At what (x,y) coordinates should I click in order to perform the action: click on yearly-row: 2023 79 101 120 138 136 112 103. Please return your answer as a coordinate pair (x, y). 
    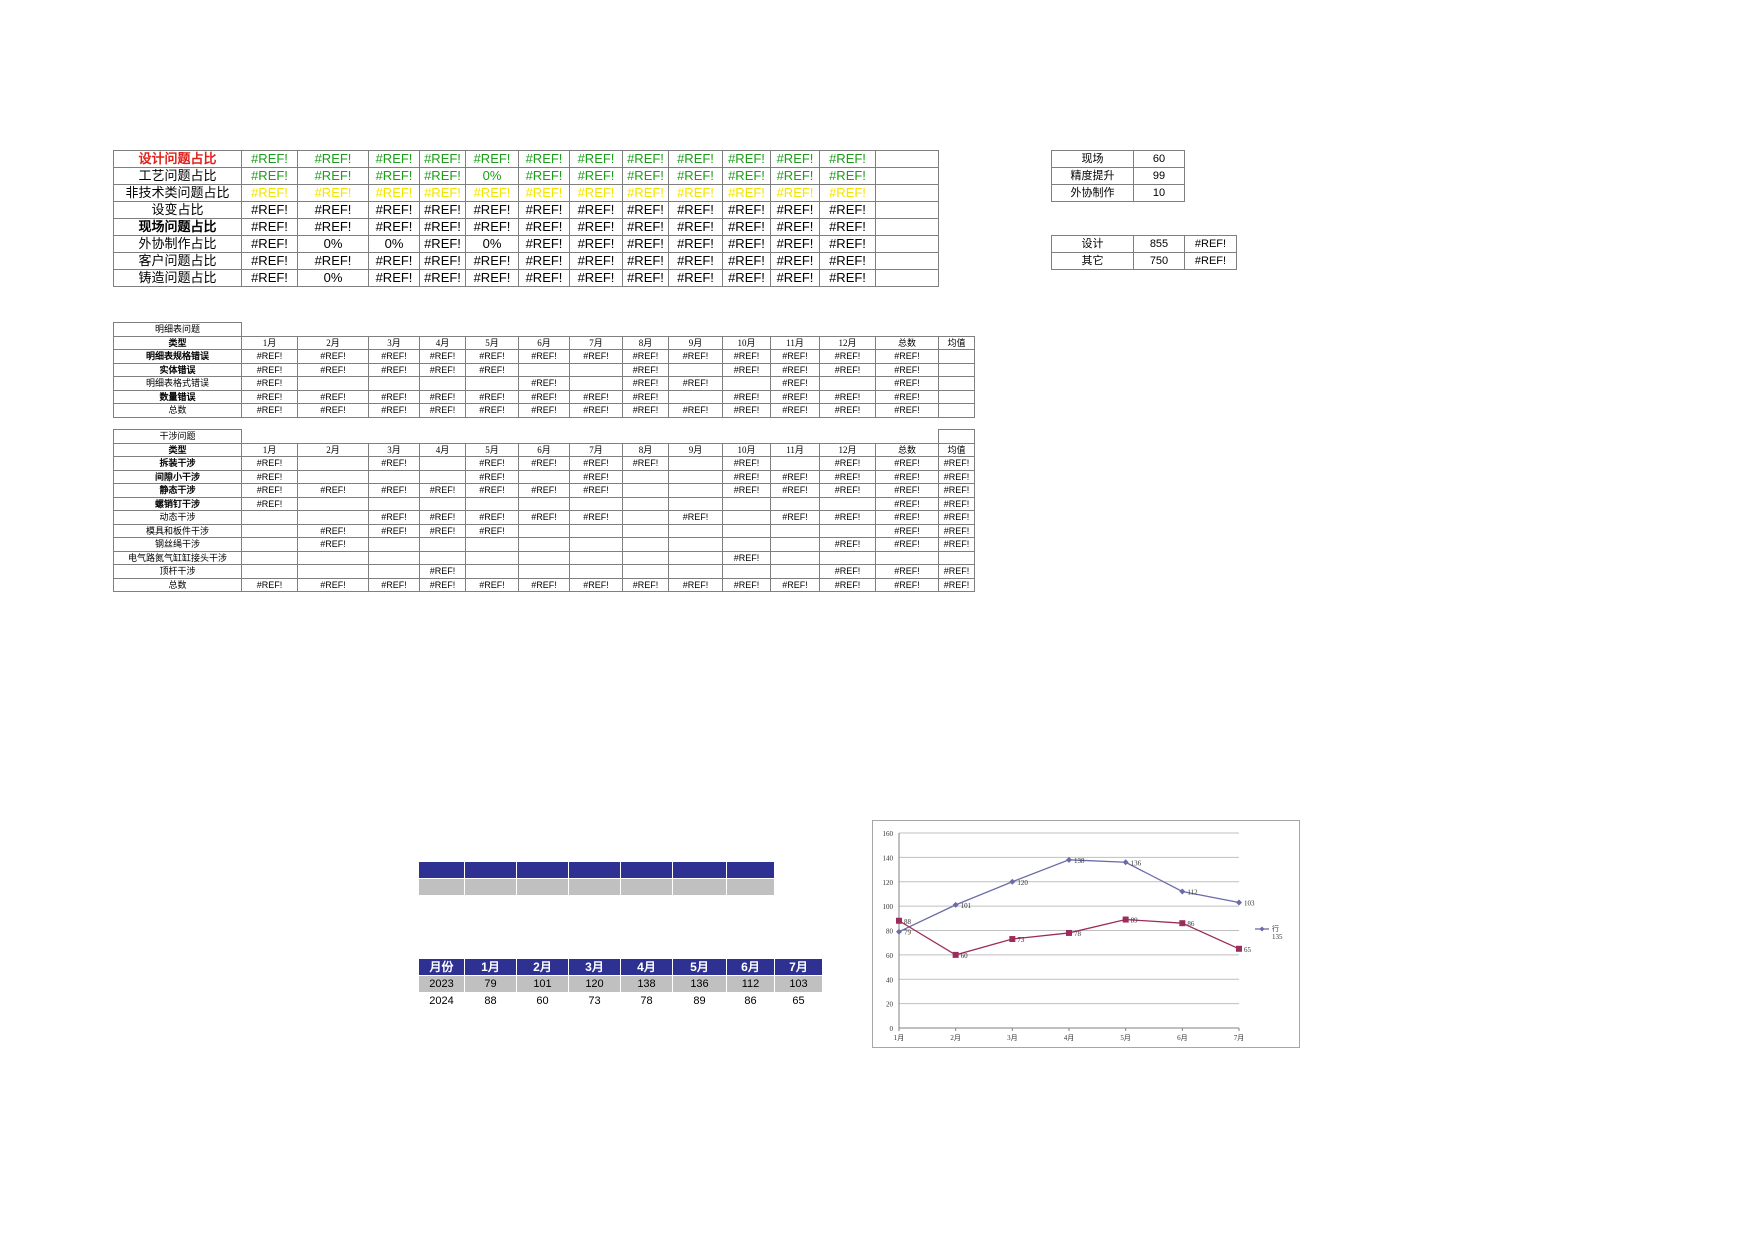
    Looking at the image, I should click on (620, 984).